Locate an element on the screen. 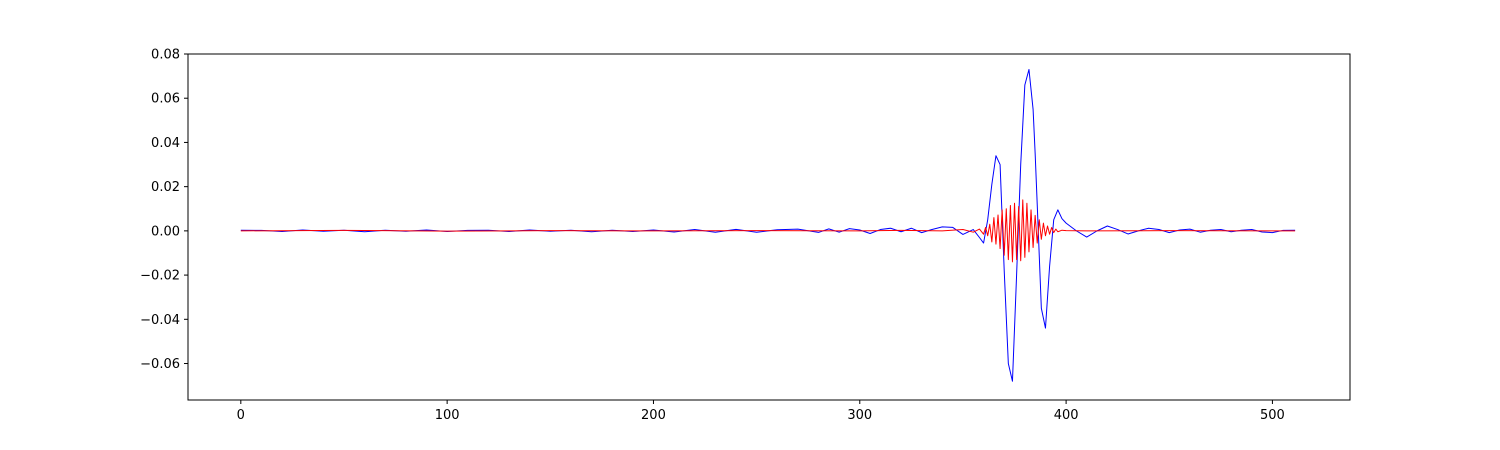 The height and width of the screenshot is (450, 1500). y-tick-label: 0.04 is located at coordinates (165, 143).